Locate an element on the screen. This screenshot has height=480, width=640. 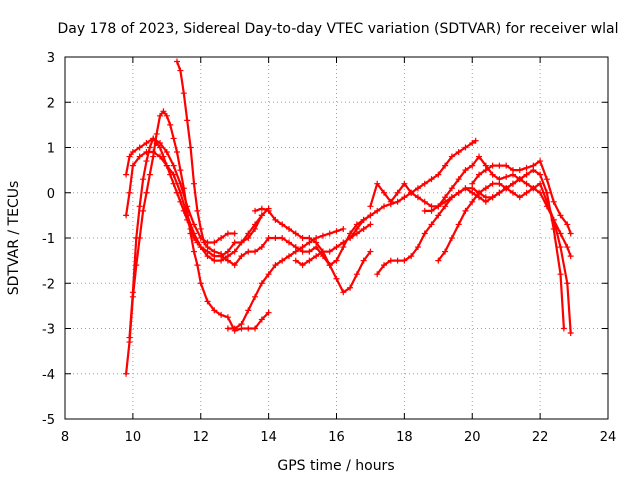
x-tick-label: 20 is located at coordinates (472, 437).